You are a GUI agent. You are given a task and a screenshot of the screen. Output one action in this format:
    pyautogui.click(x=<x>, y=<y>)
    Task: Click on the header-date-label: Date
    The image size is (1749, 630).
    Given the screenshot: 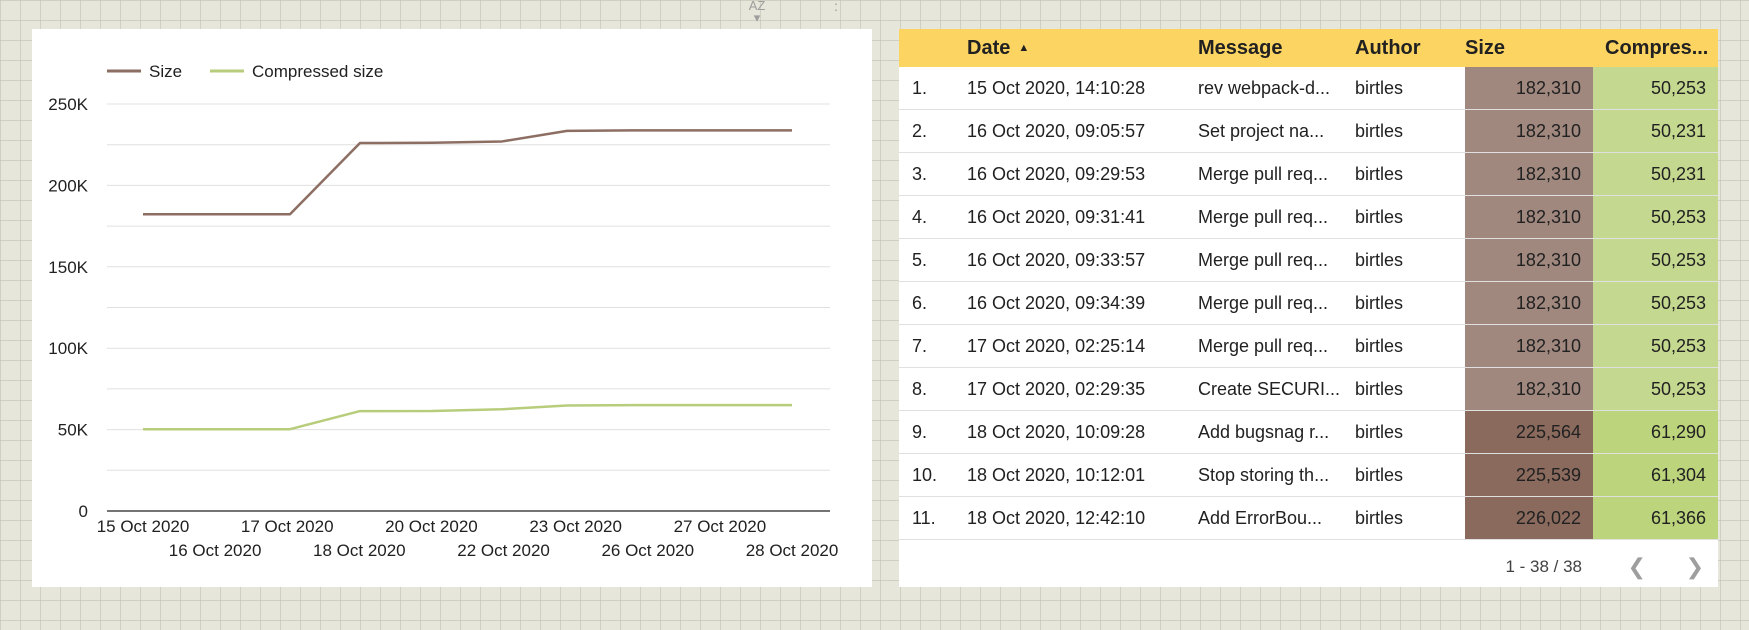 What is the action you would take?
    pyautogui.click(x=989, y=47)
    